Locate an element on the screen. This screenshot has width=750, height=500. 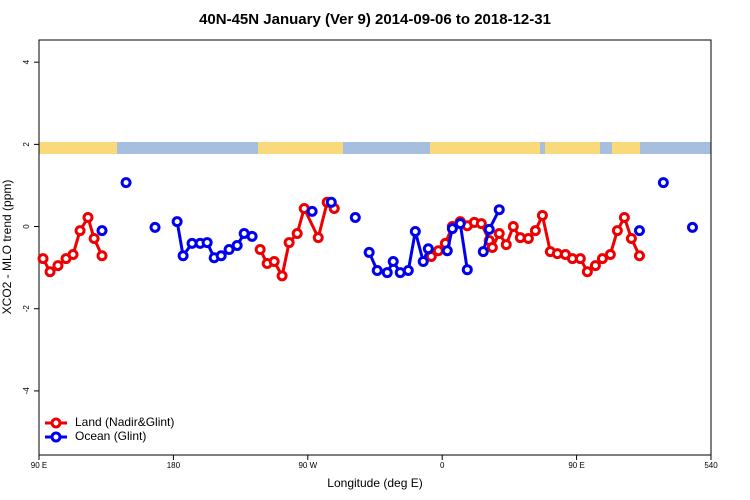
x-axis-label: Longitude (deg E) is located at coordinates (374, 483).